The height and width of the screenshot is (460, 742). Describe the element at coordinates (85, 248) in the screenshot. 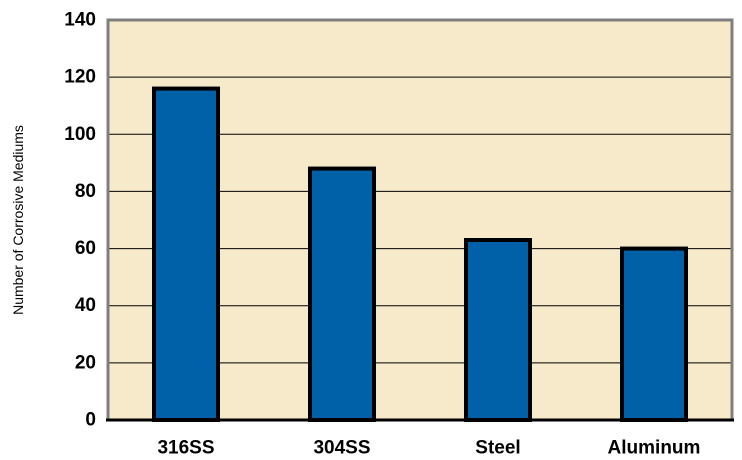

I see `y-tick-label: 60` at that location.